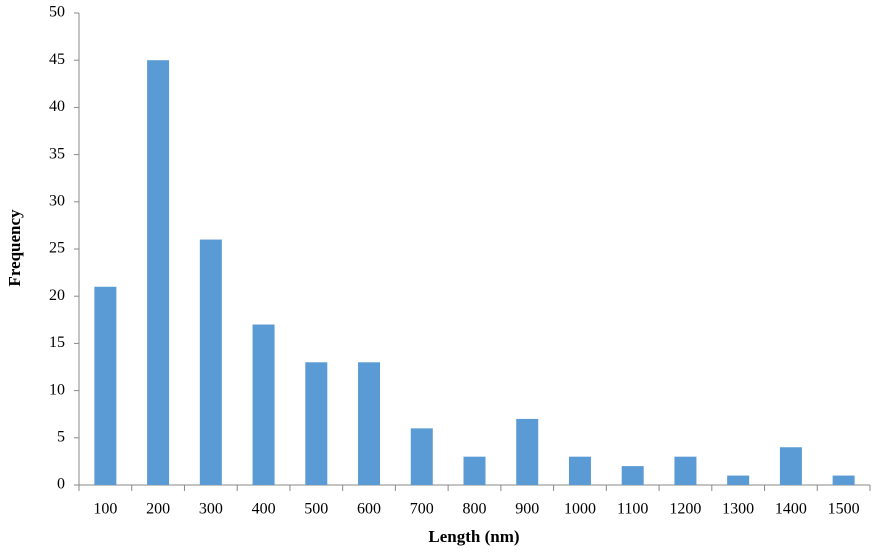 The image size is (877, 552). I want to click on y-tick-label: 25, so click(57, 248).